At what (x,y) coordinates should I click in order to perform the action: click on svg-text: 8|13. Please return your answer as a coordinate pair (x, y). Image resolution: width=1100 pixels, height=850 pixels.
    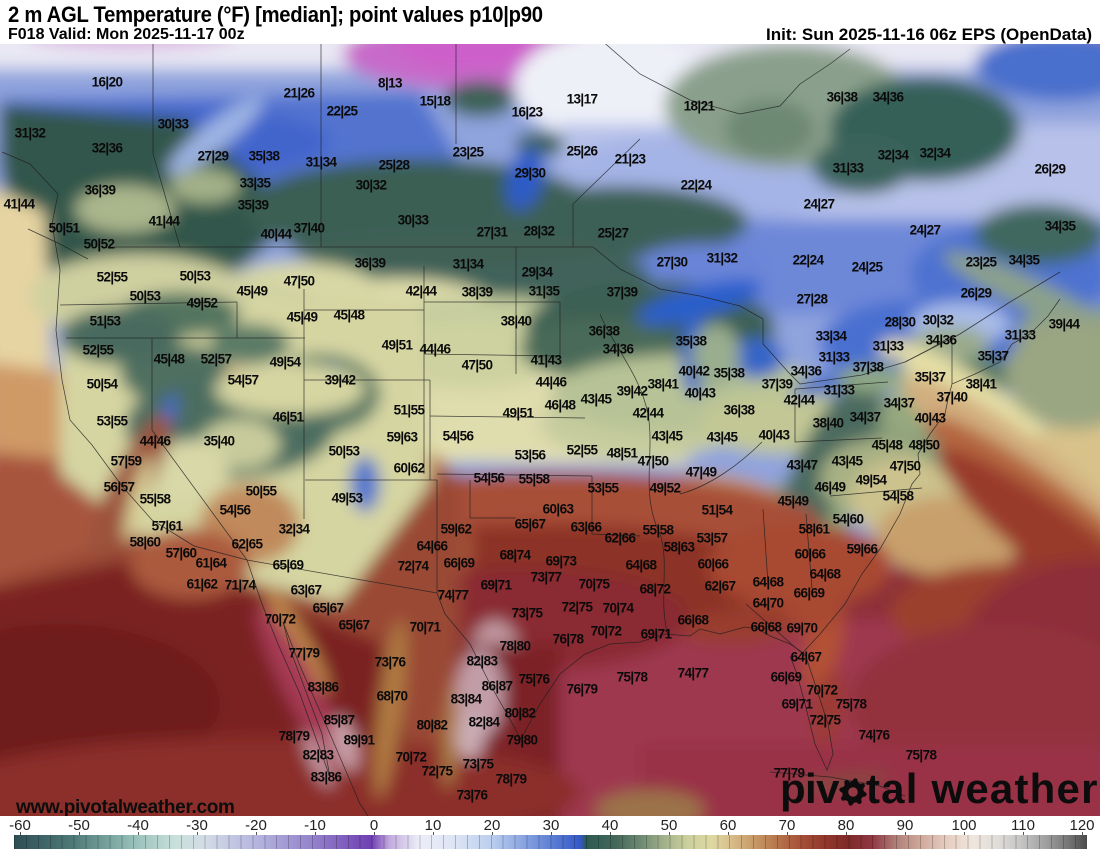
    Looking at the image, I should click on (390, 83).